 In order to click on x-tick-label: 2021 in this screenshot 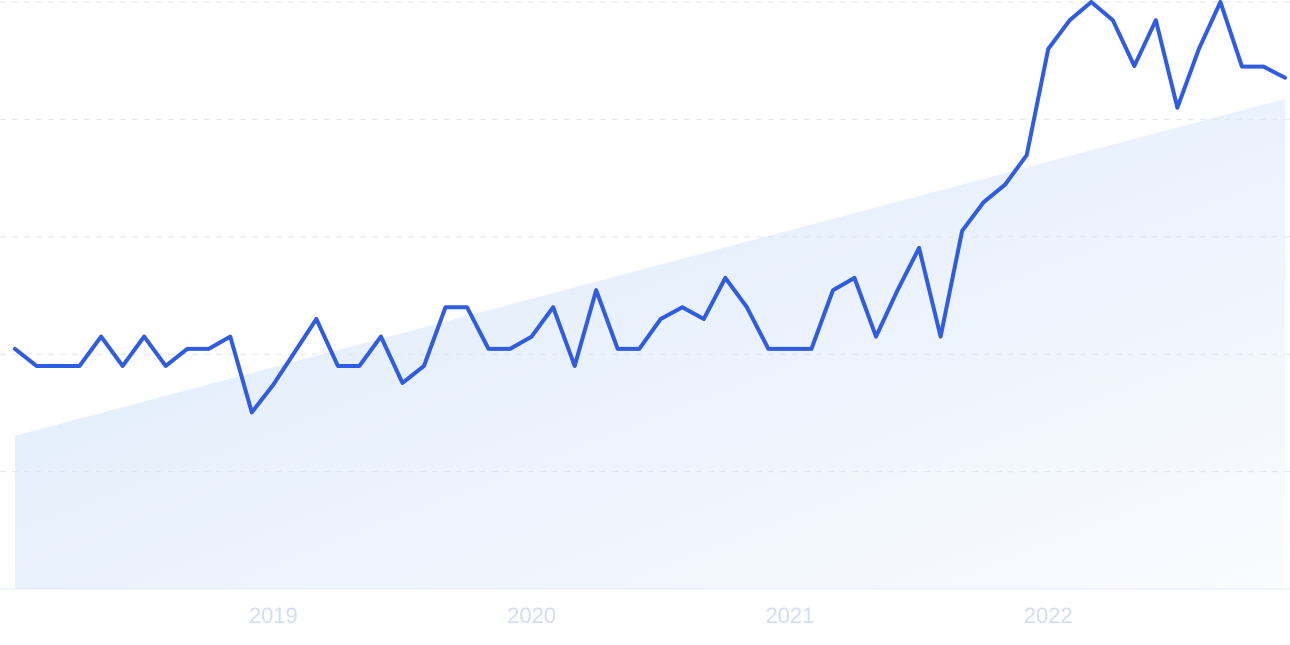, I will do `click(789, 615)`.